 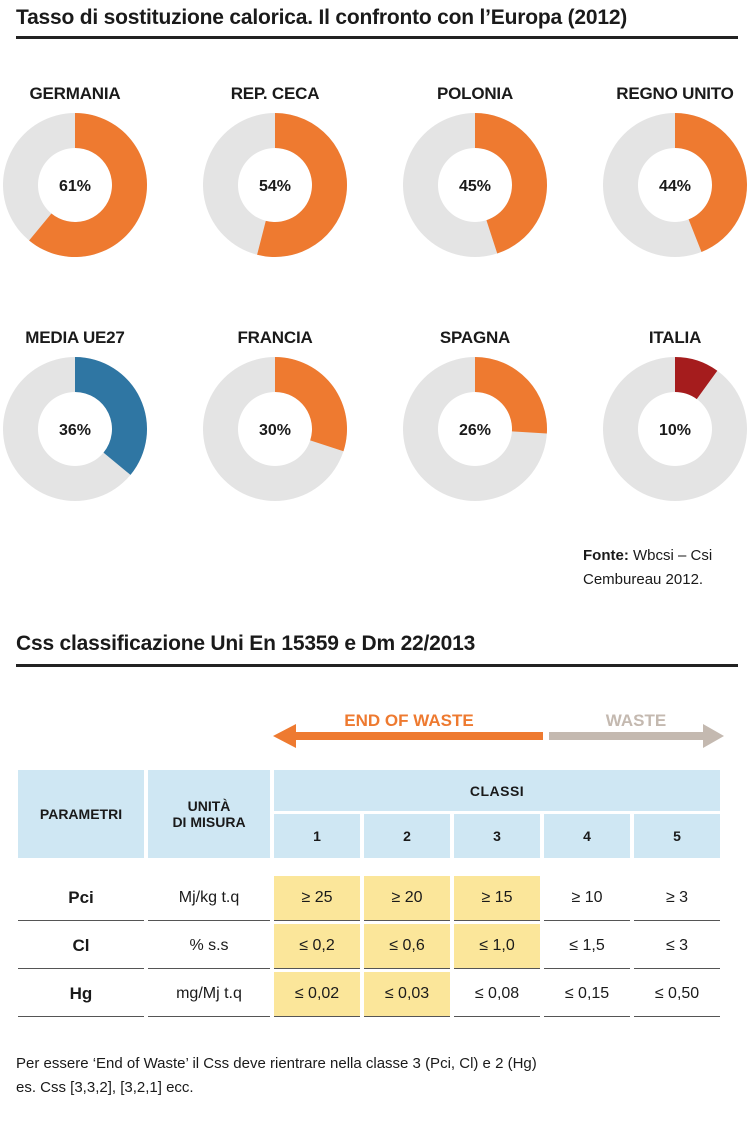 I want to click on donut-label: GERMANIA, so click(x=75, y=93).